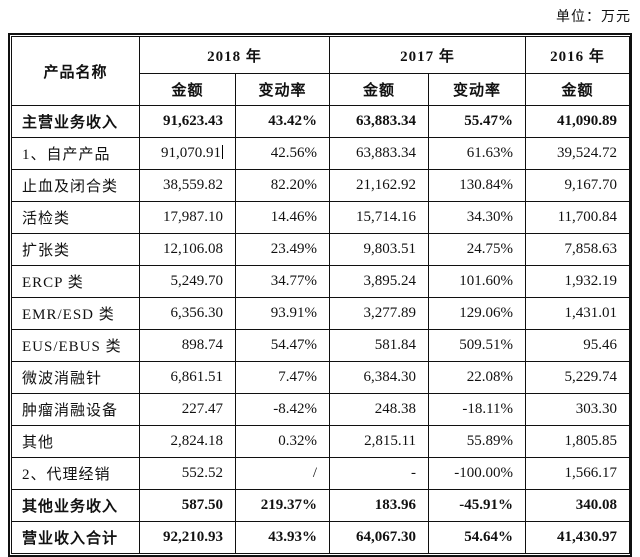  I want to click on cell-value: 2,815.11, so click(390, 441).